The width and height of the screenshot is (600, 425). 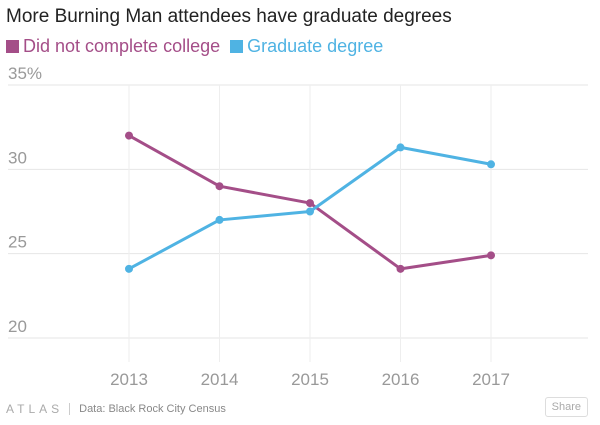 I want to click on data-point-graduate-degree-2017, so click(x=491, y=164).